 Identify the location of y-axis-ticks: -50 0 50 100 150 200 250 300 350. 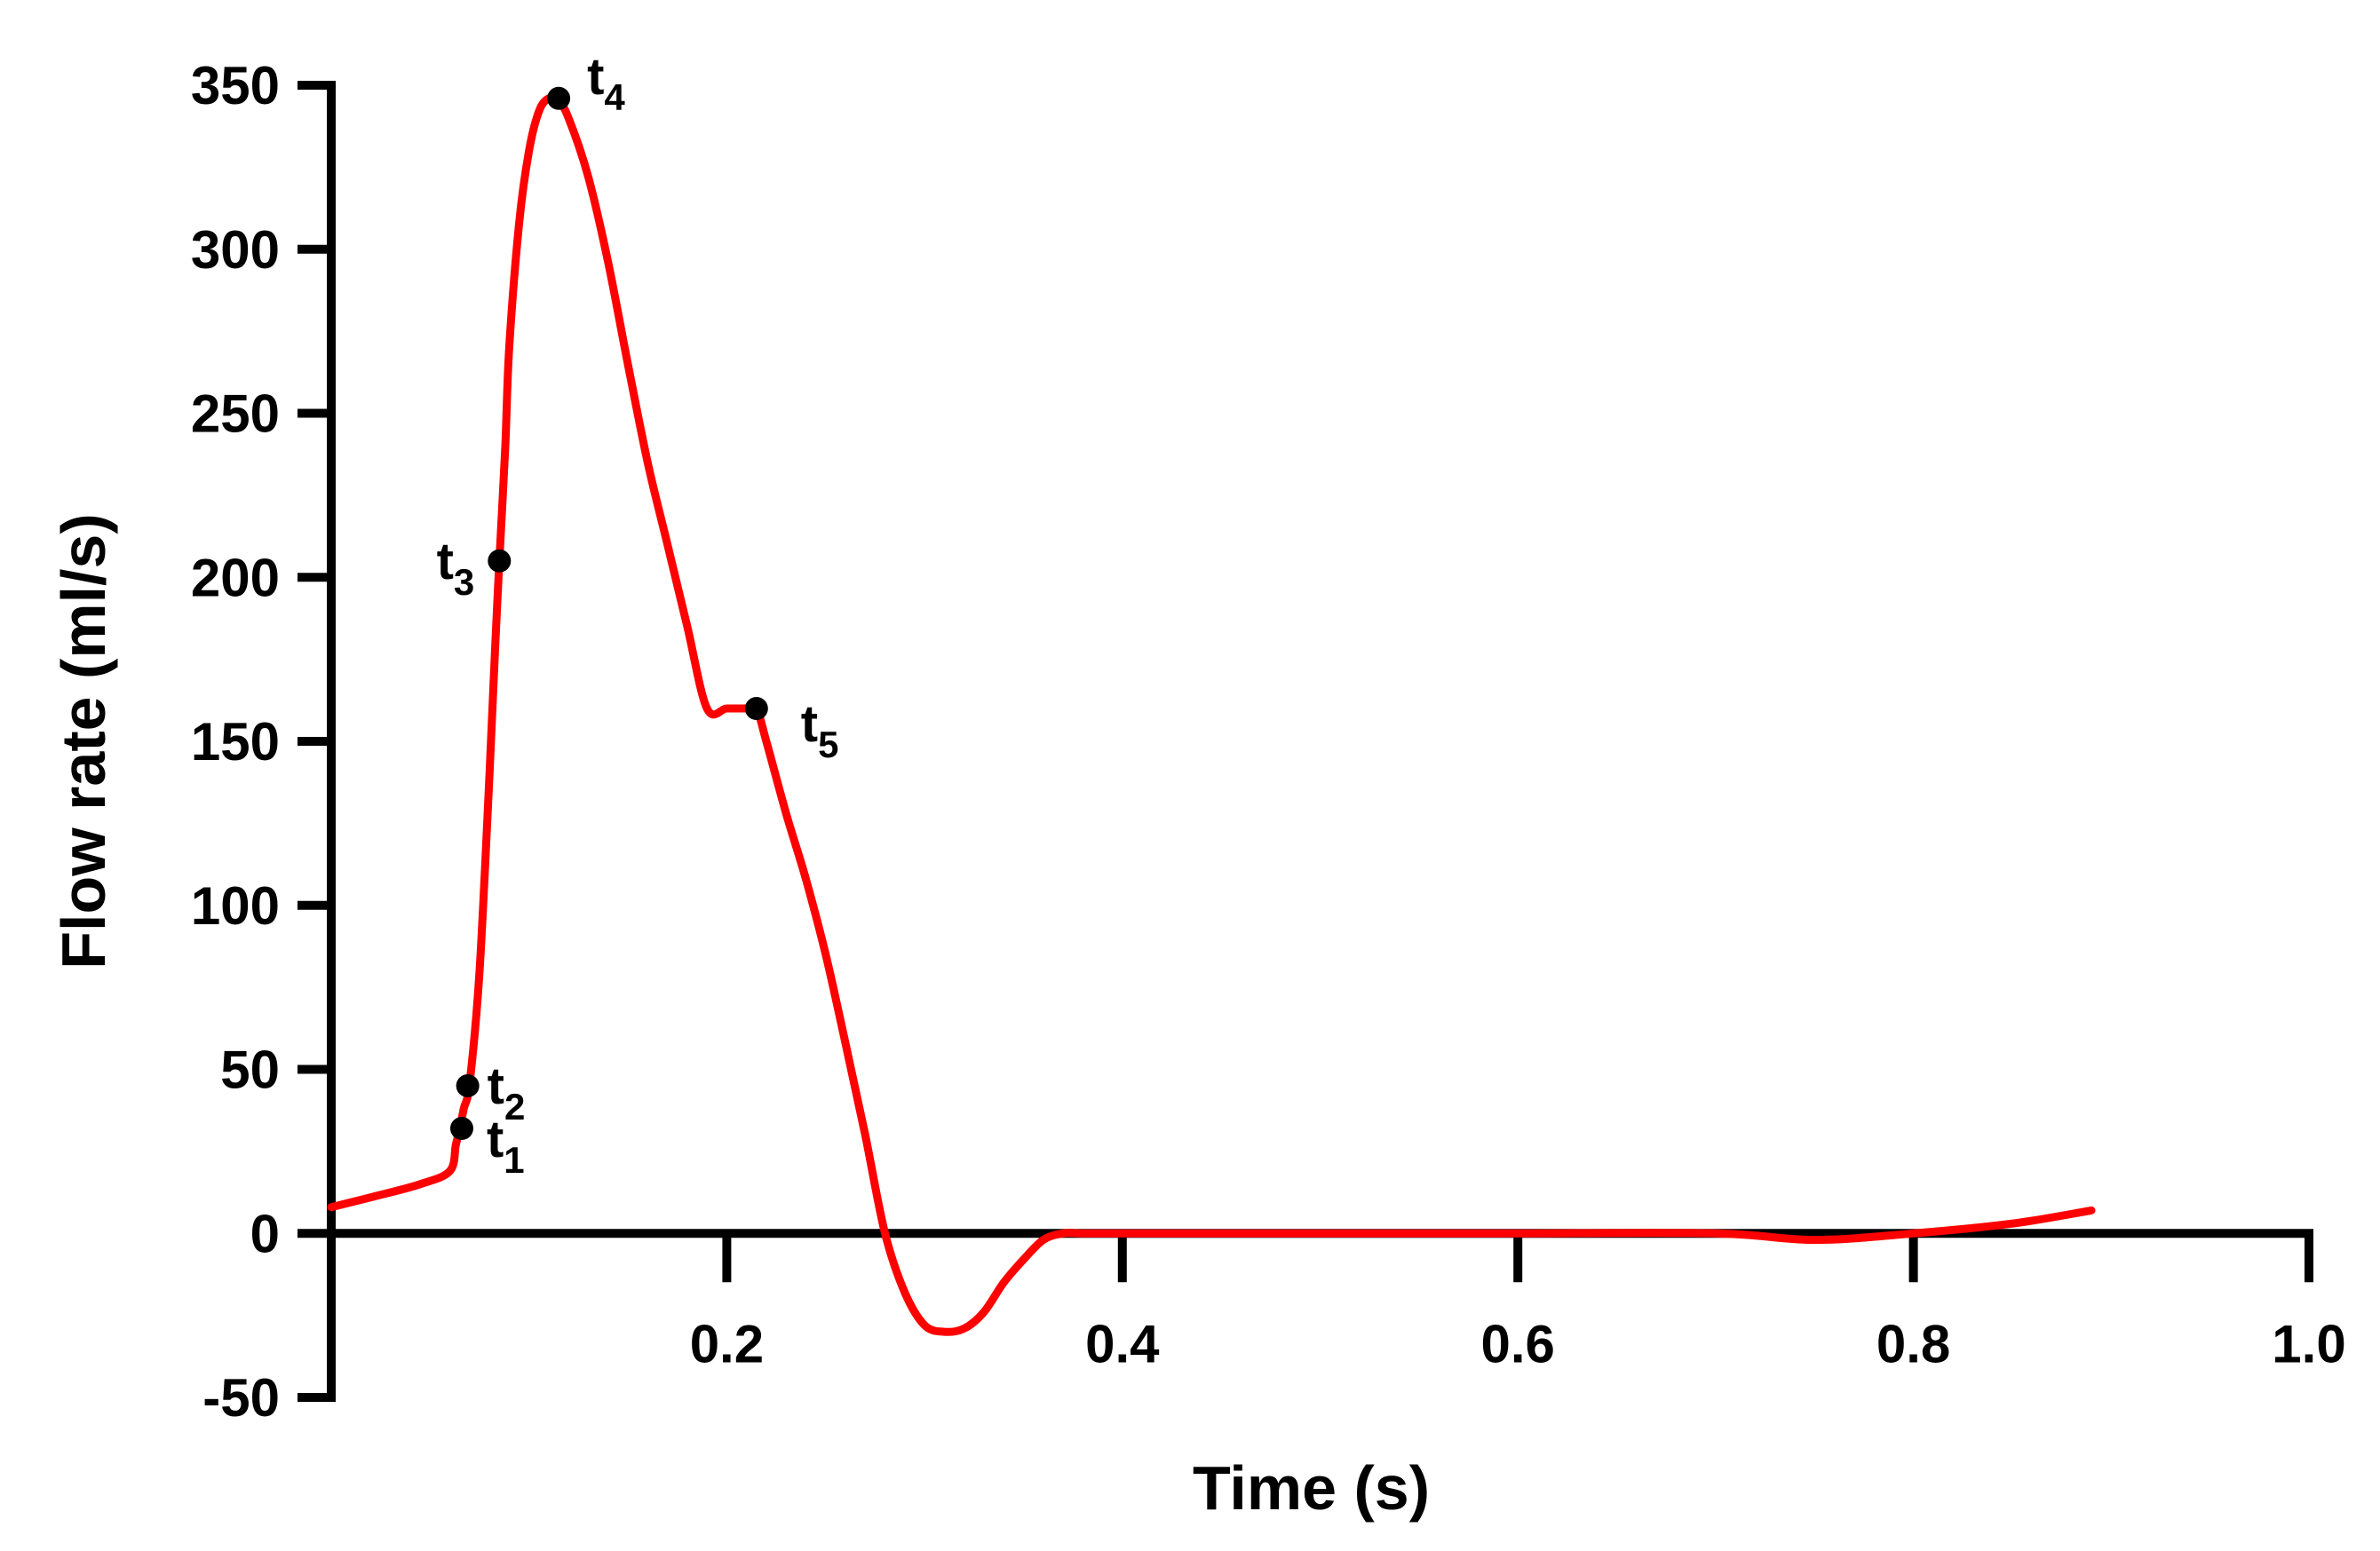
(261, 742).